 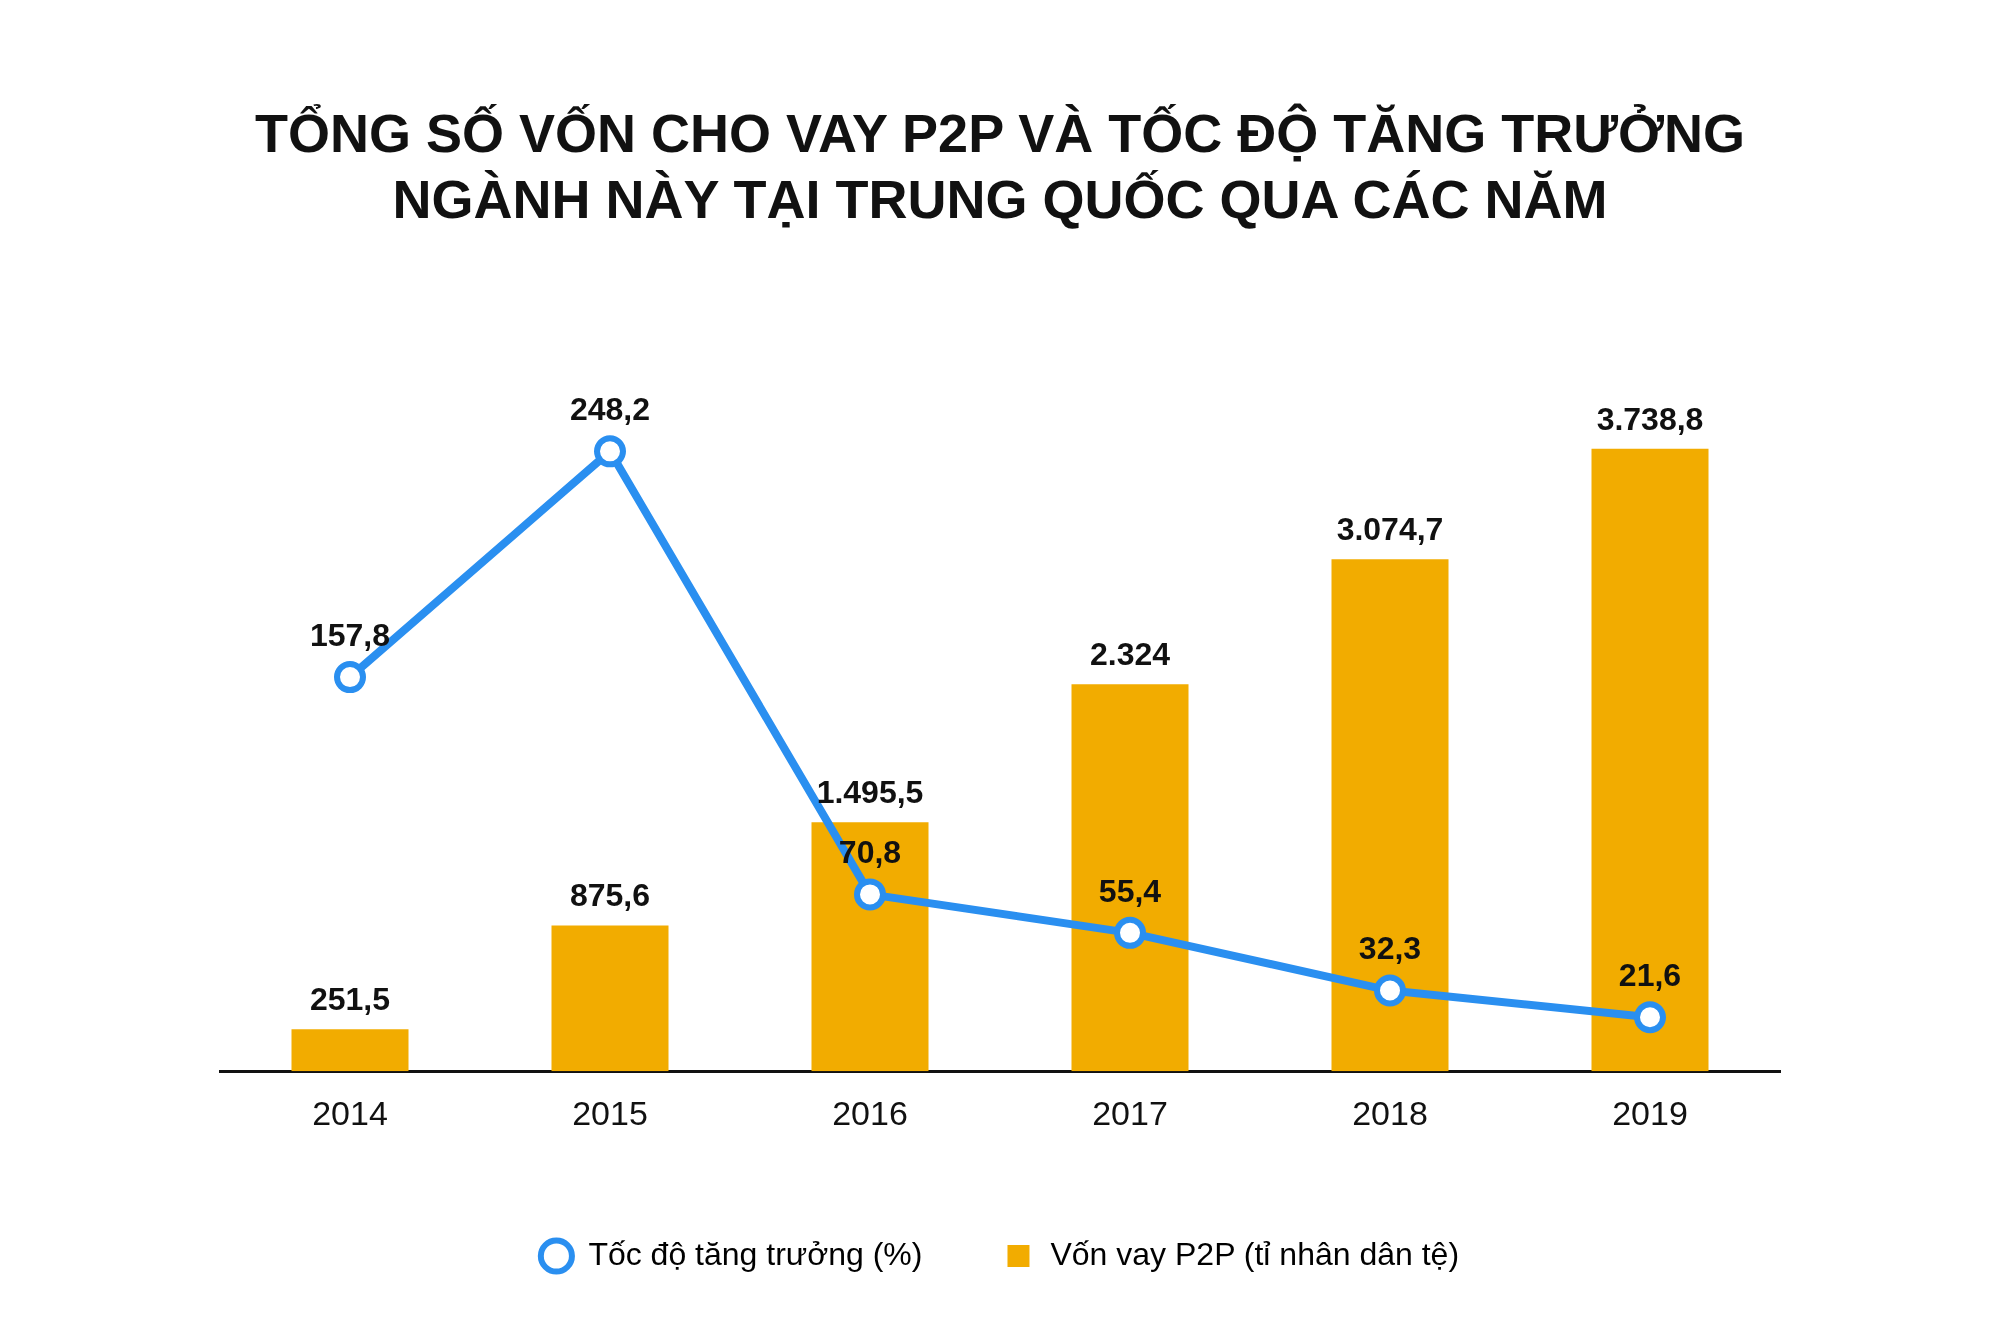 What do you see at coordinates (1130, 890) in the screenshot?
I see `data-label: 55,4` at bounding box center [1130, 890].